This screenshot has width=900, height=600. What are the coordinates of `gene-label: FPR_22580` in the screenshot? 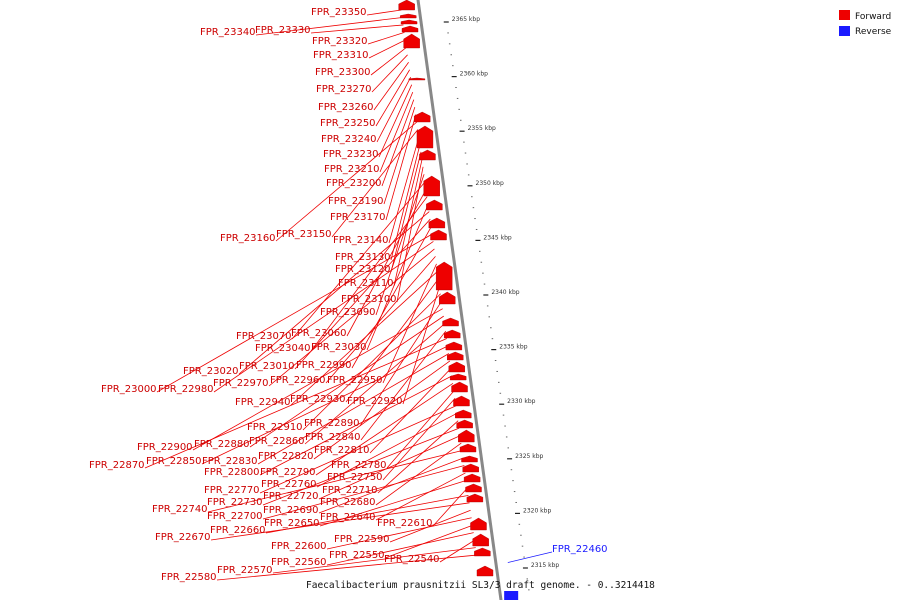 It's located at (189, 577).